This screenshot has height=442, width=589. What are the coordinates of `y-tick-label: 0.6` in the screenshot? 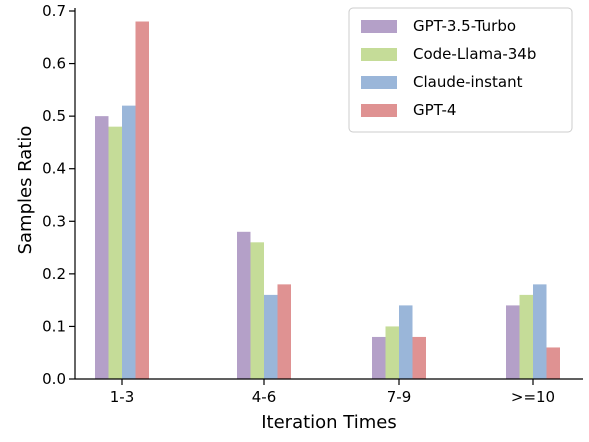 It's located at (54, 64).